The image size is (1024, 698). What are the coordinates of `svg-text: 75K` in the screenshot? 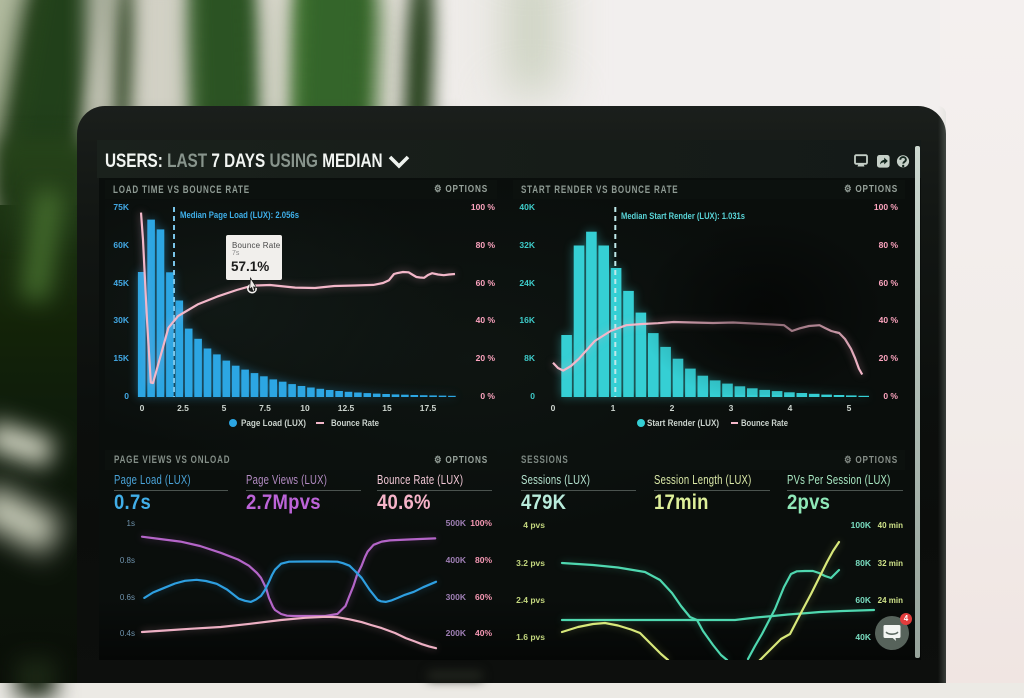 It's located at (121, 207).